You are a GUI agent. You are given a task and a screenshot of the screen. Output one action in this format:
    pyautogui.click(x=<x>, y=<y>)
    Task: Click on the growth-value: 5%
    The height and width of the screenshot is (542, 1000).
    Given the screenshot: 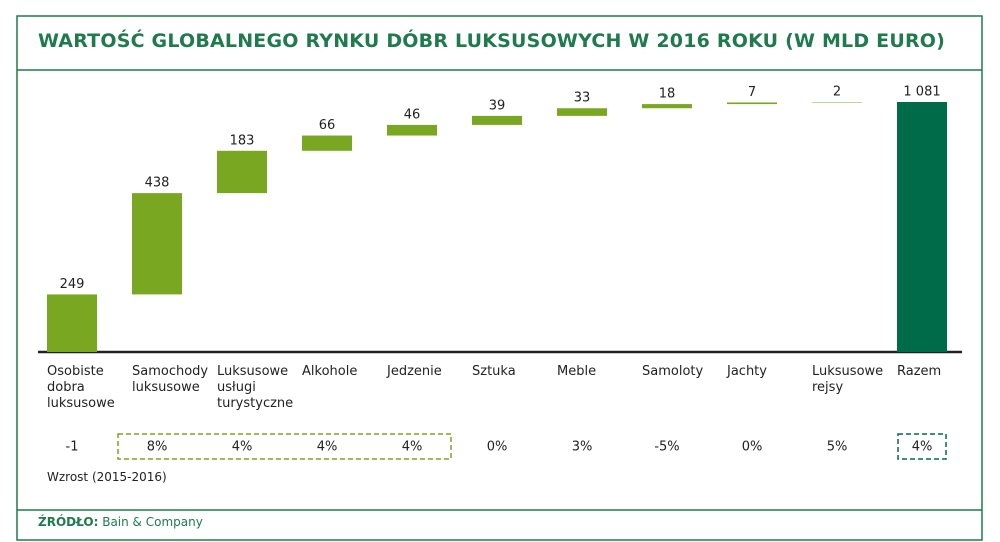 What is the action you would take?
    pyautogui.click(x=837, y=447)
    